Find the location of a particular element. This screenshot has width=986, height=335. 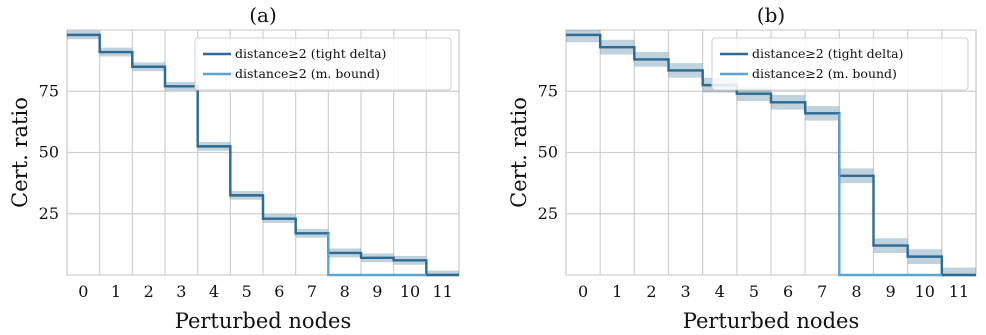

chart-title: (b) is located at coordinates (771, 15).